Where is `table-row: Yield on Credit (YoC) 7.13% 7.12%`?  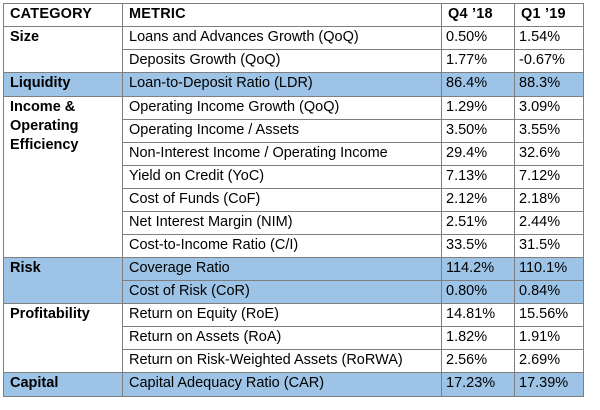
table-row: Yield on Credit (YoC) 7.13% 7.12% is located at coordinates (294, 177).